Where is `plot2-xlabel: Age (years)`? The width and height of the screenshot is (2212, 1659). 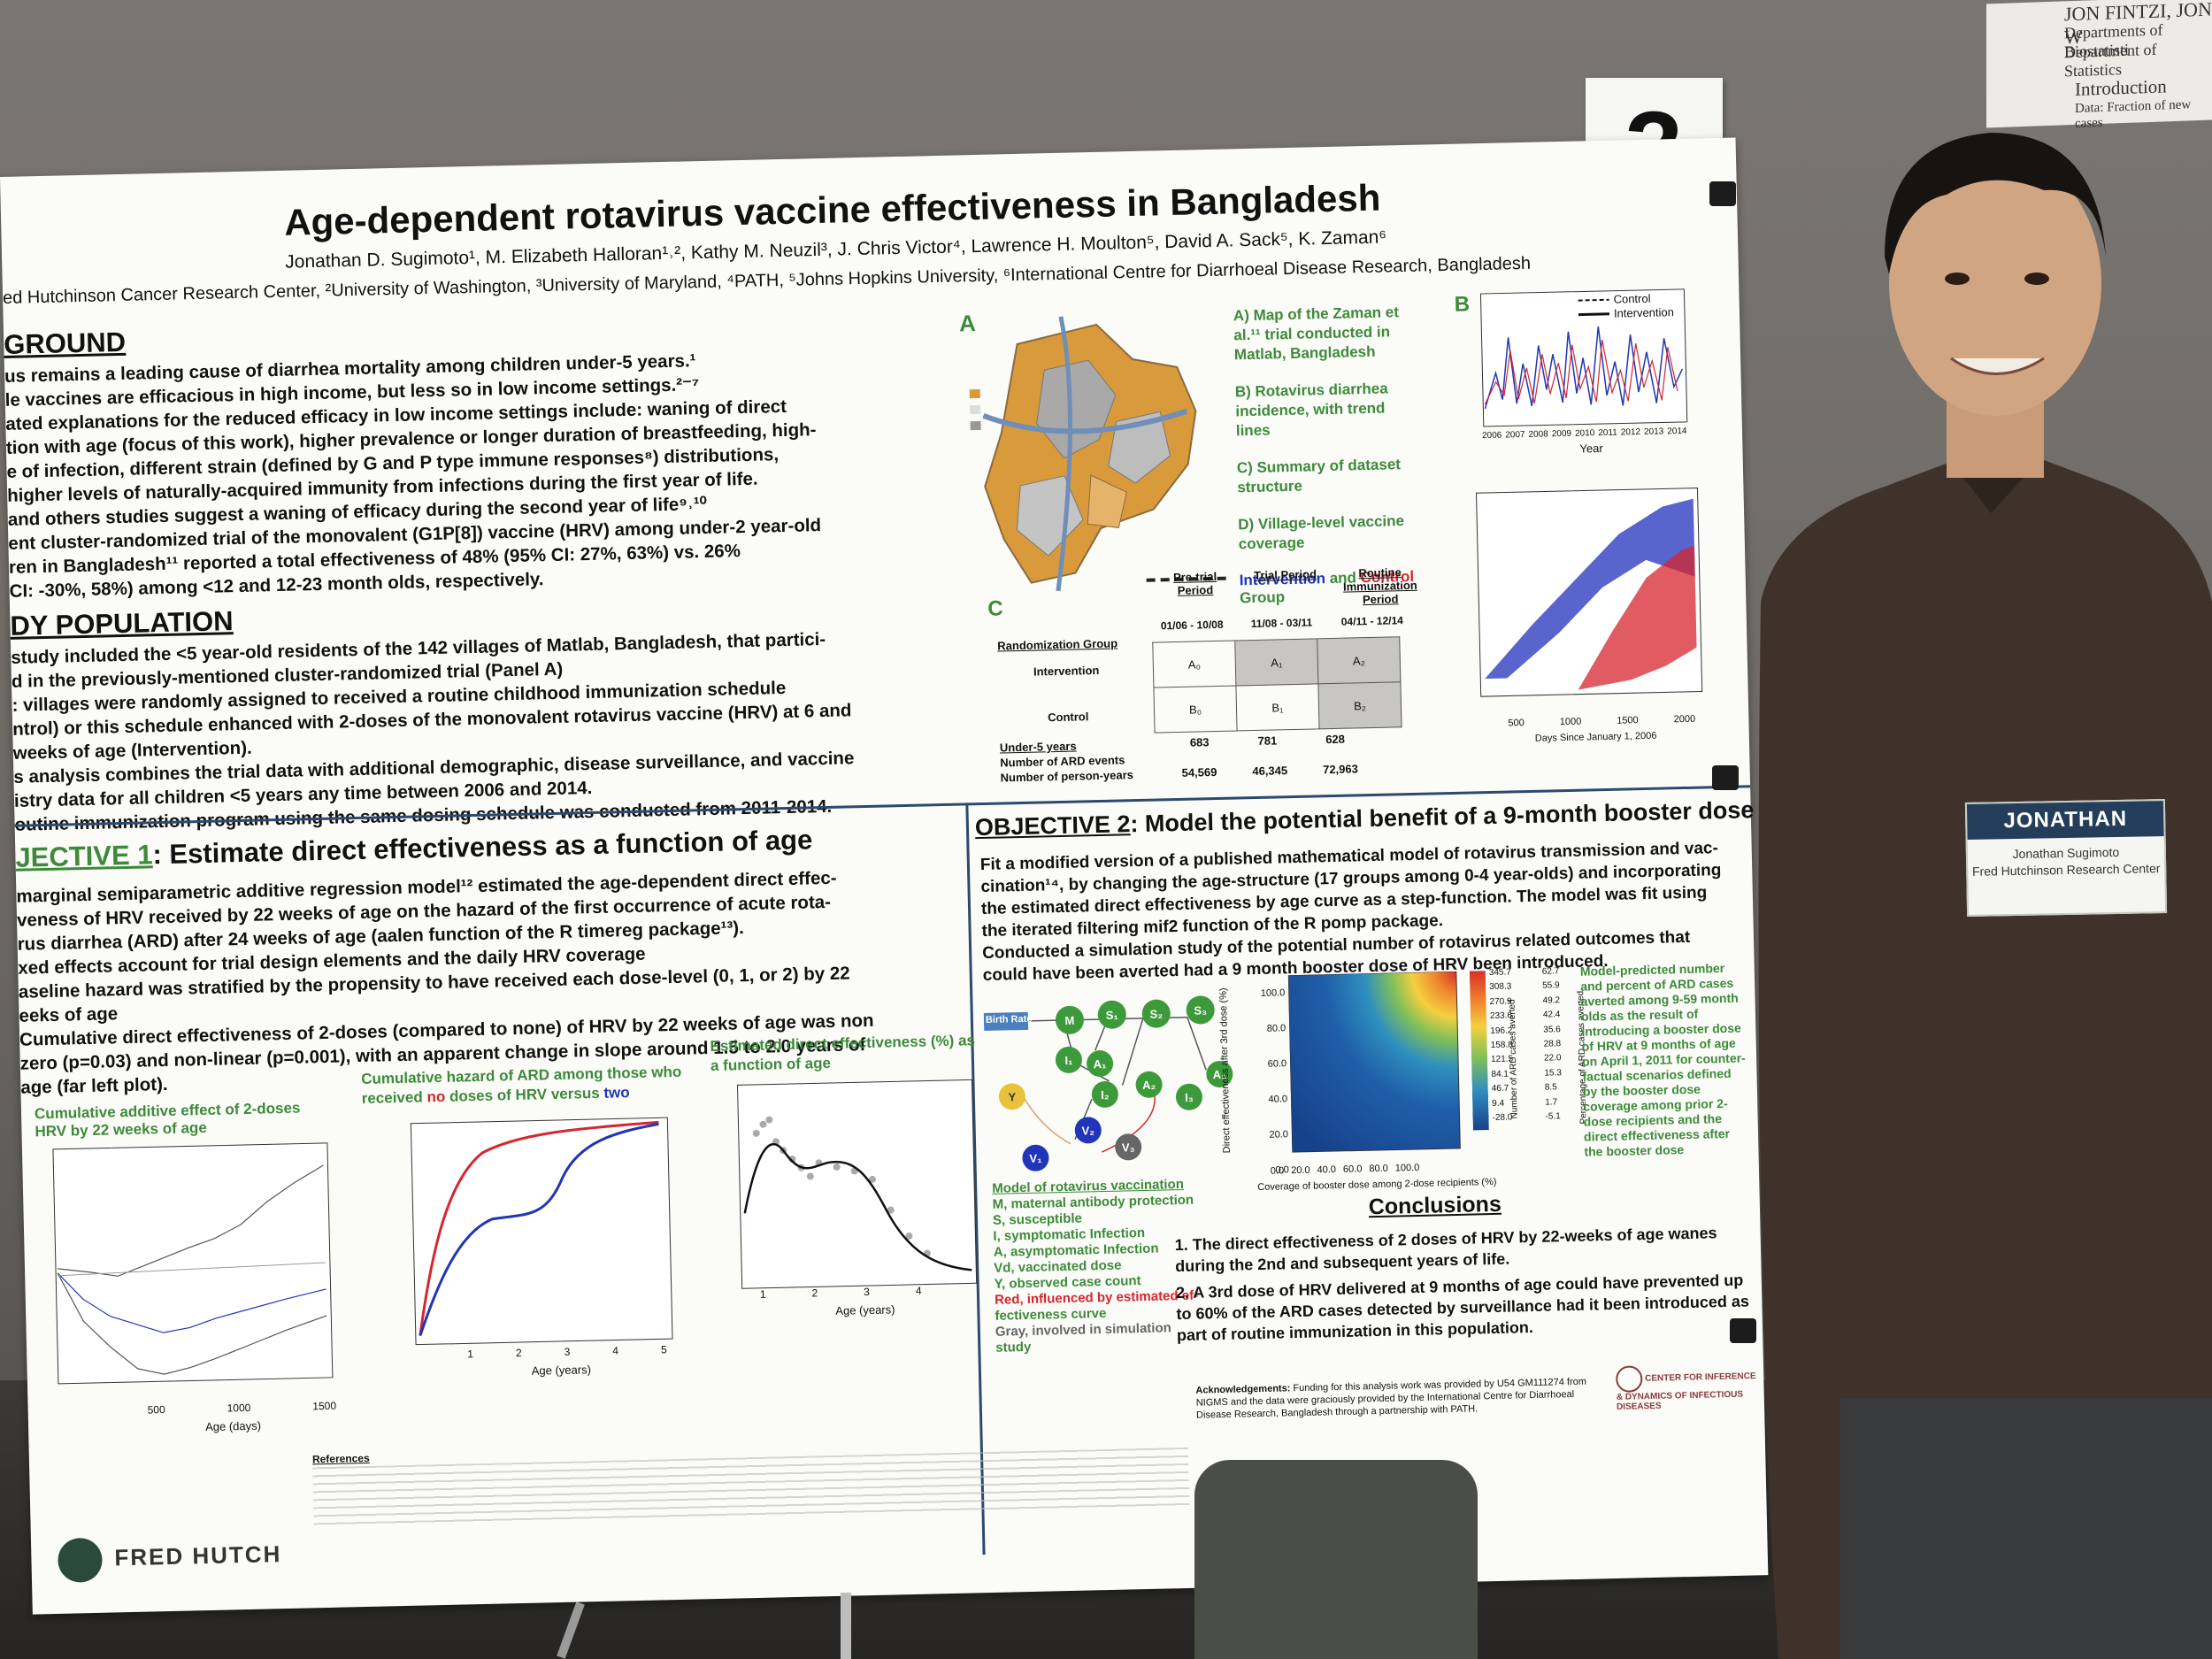 plot2-xlabel: Age (years) is located at coordinates (561, 1371).